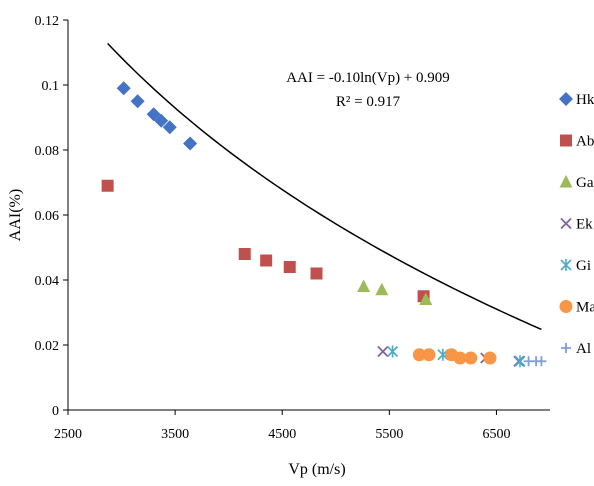  I want to click on legend-item-gi: Gi, so click(575, 266).